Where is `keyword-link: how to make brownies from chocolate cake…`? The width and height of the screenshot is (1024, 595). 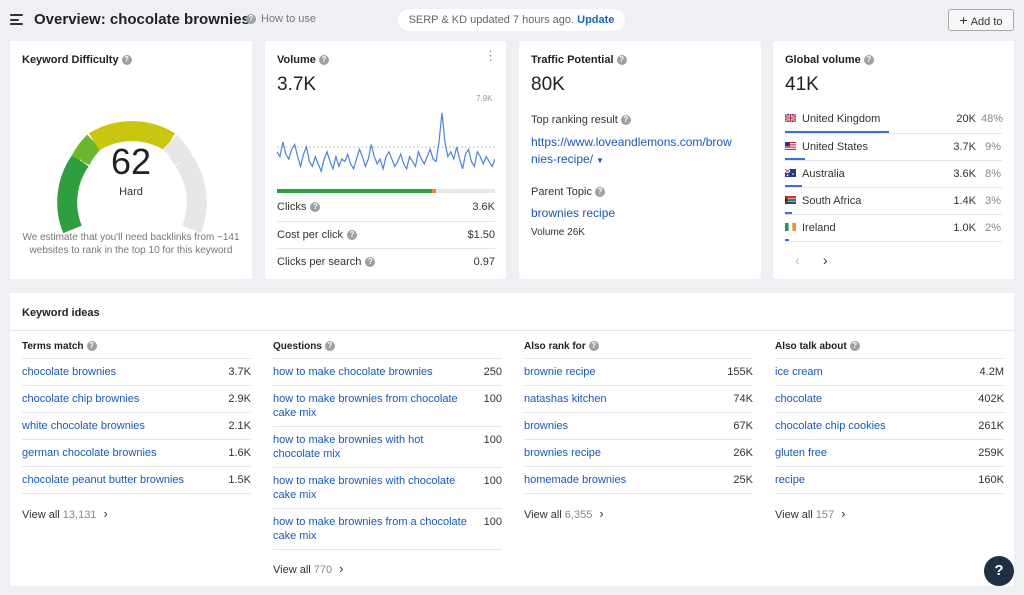
keyword-link: how to make brownies from chocolate cake… is located at coordinates (365, 406).